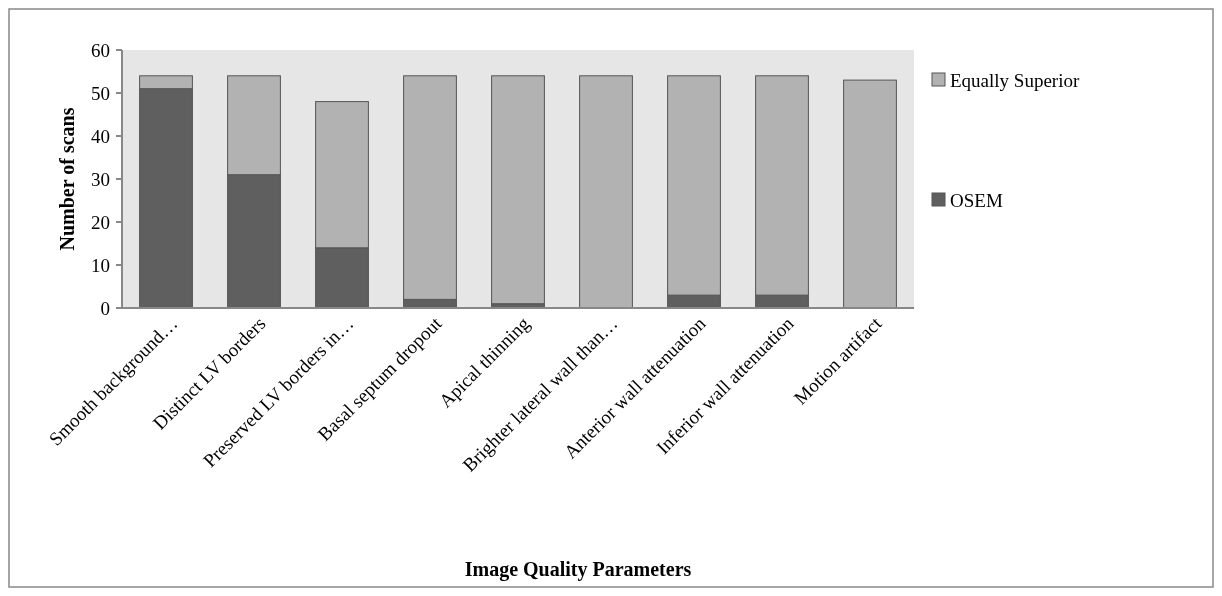  Describe the element at coordinates (100, 93) in the screenshot. I see `y-tick-label: 50` at that location.